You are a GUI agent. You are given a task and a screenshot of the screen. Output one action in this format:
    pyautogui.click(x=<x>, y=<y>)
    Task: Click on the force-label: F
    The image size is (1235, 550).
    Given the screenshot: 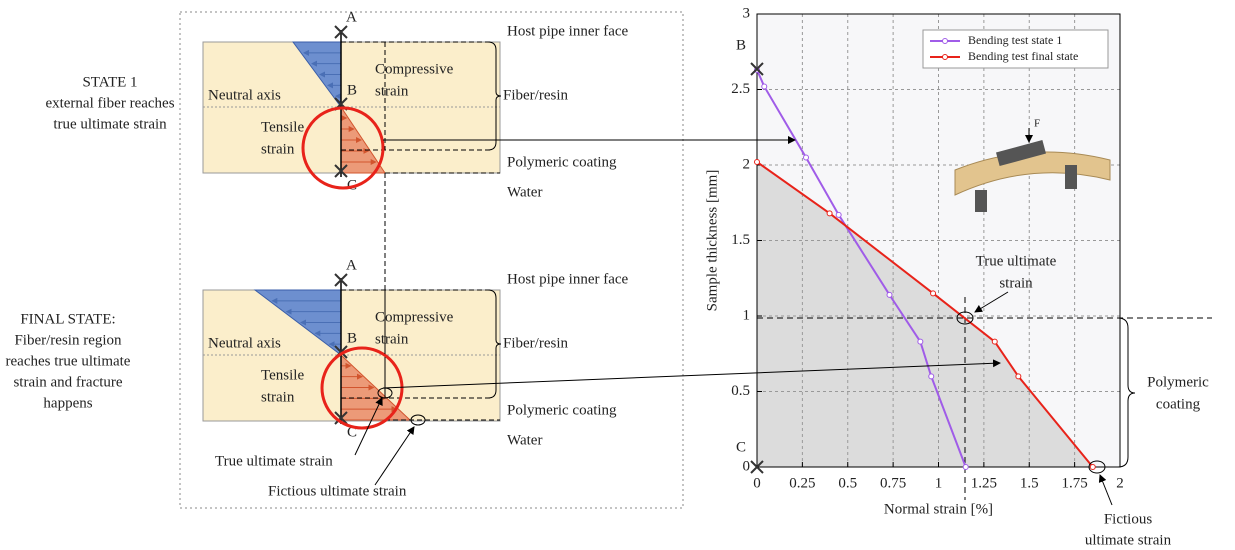 What is the action you would take?
    pyautogui.click(x=1037, y=124)
    